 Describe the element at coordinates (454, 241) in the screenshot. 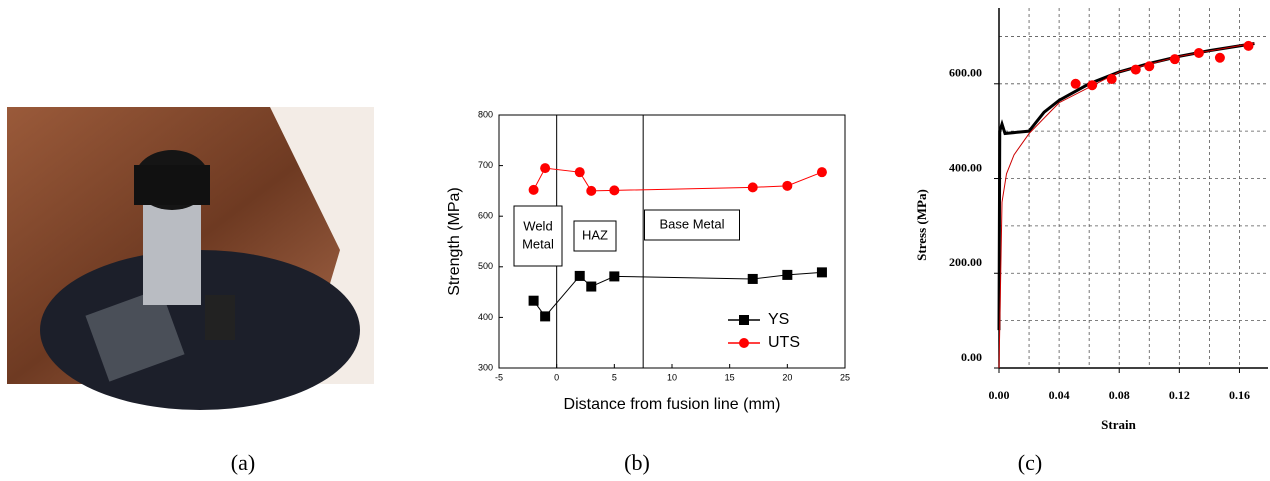

I see `y-axis-label: Strength (MPa)` at that location.